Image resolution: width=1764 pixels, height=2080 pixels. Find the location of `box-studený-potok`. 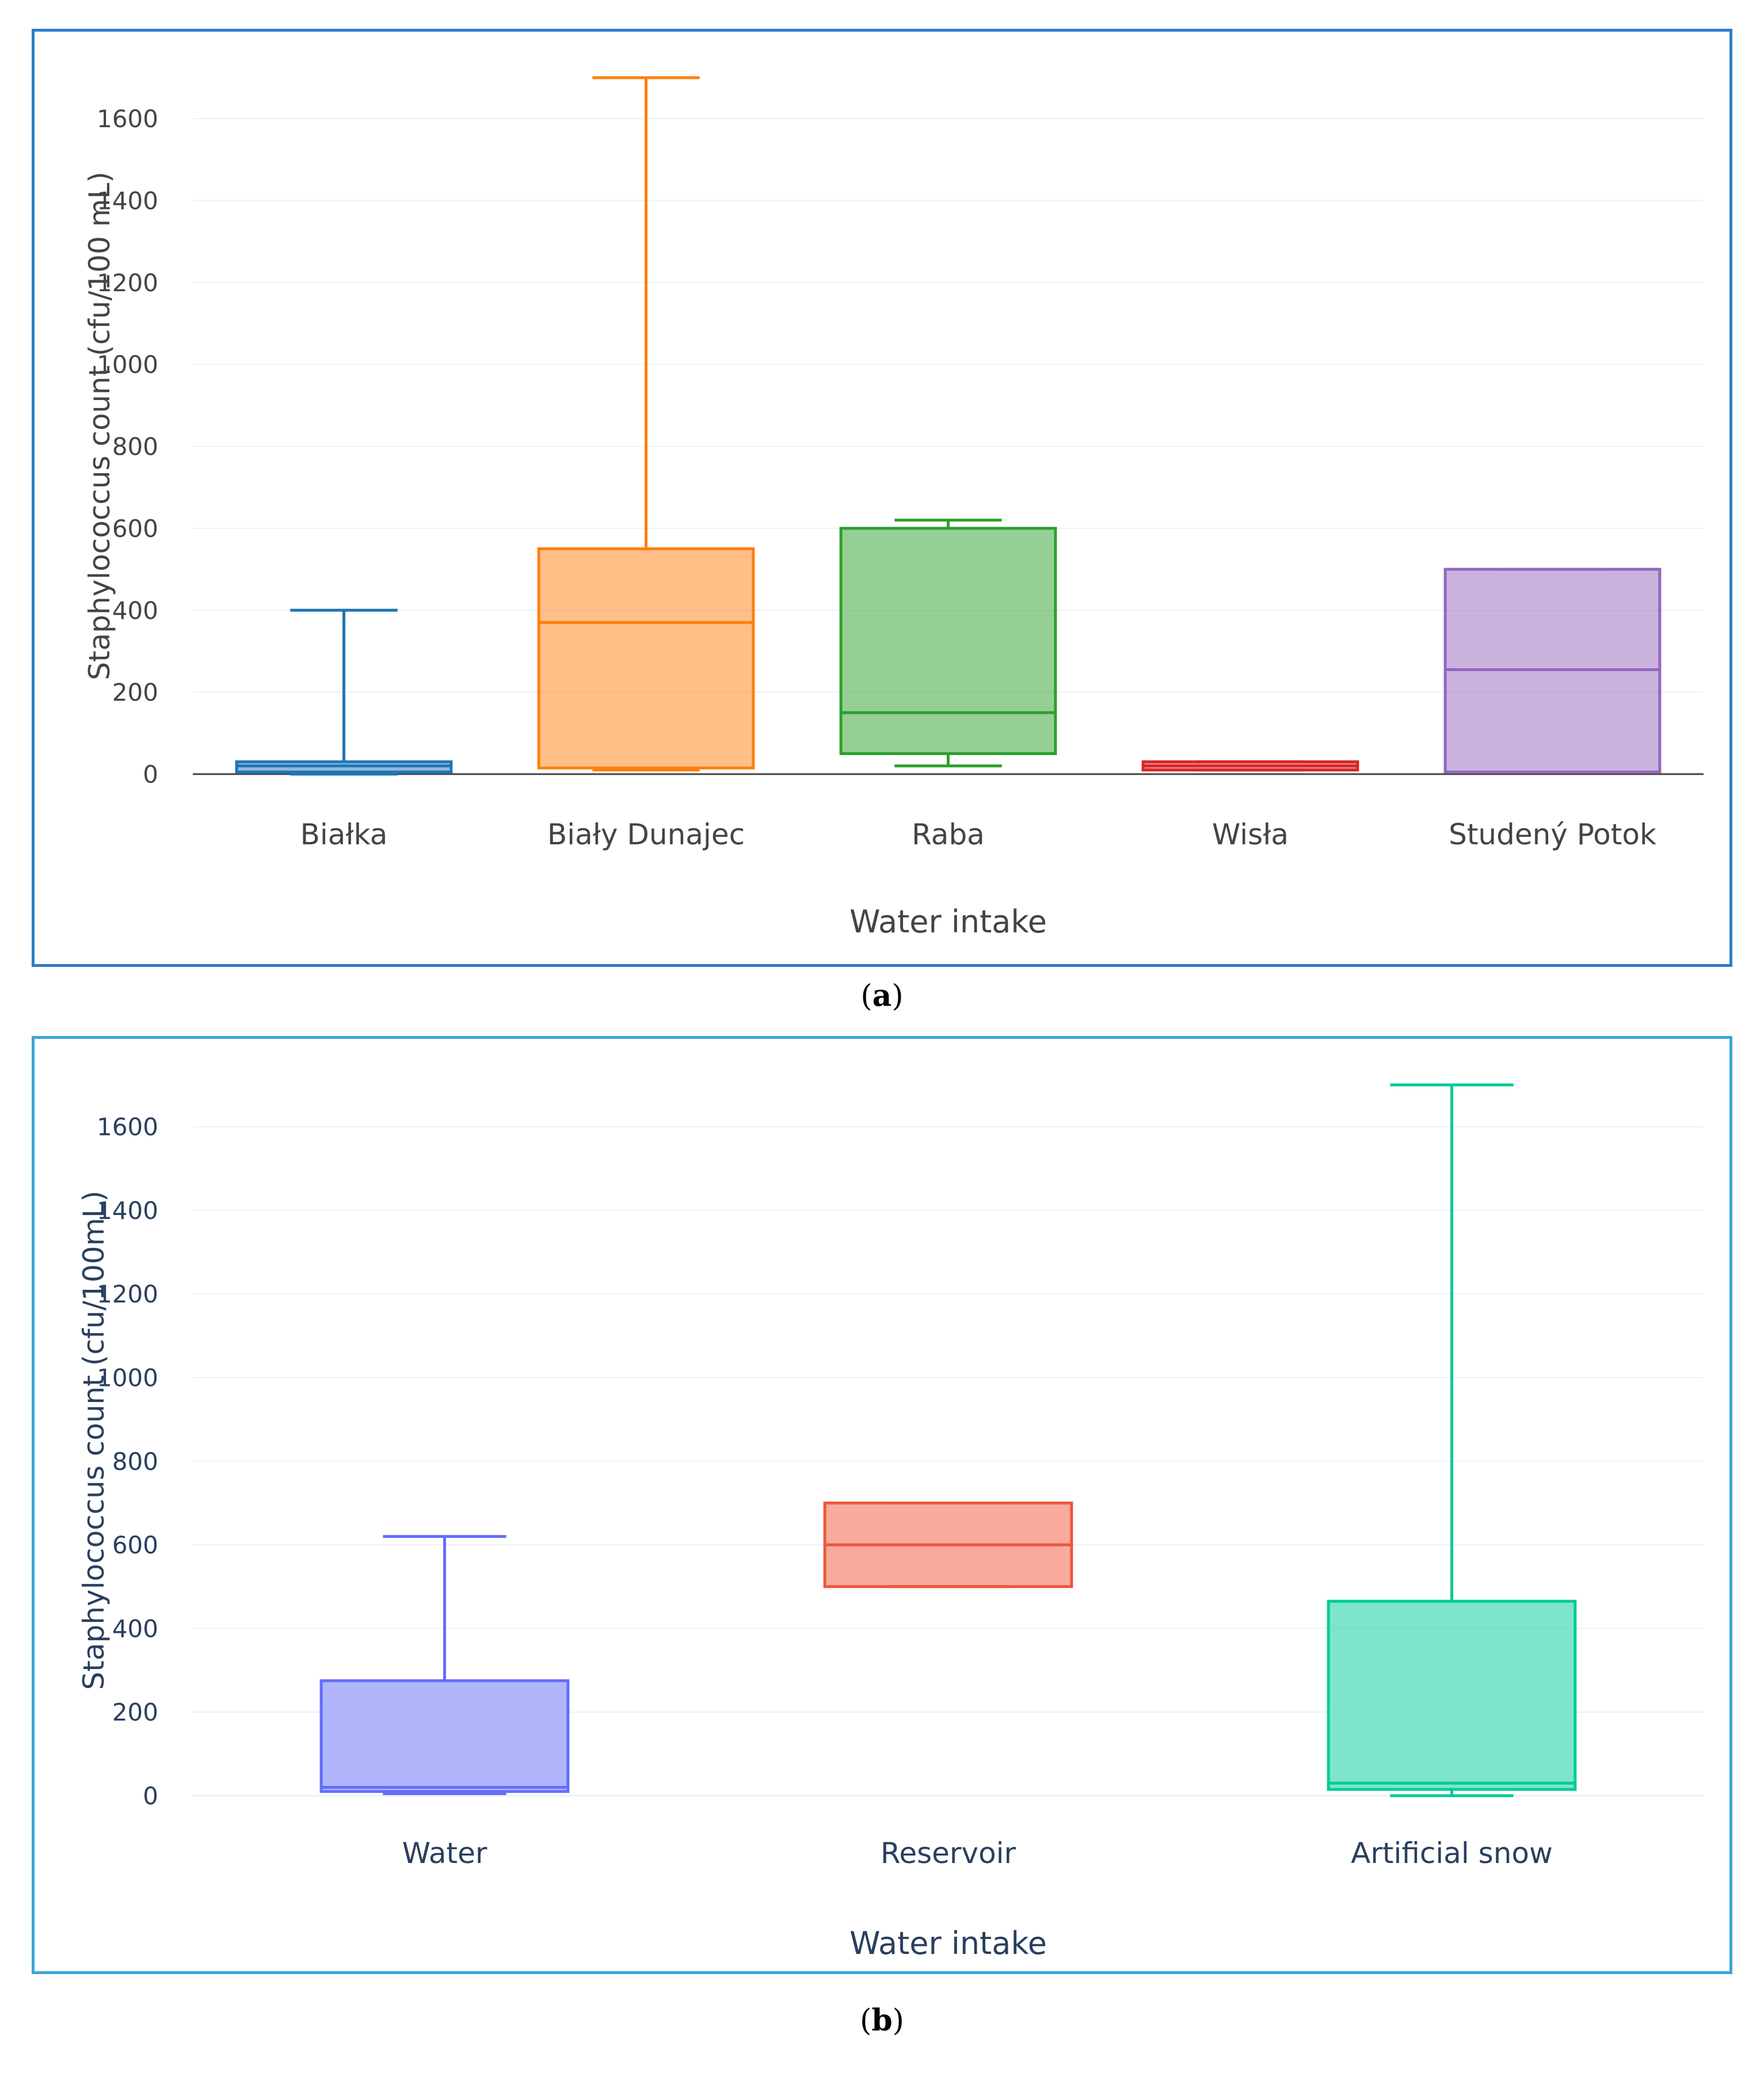

box-studený-potok is located at coordinates (1553, 670).